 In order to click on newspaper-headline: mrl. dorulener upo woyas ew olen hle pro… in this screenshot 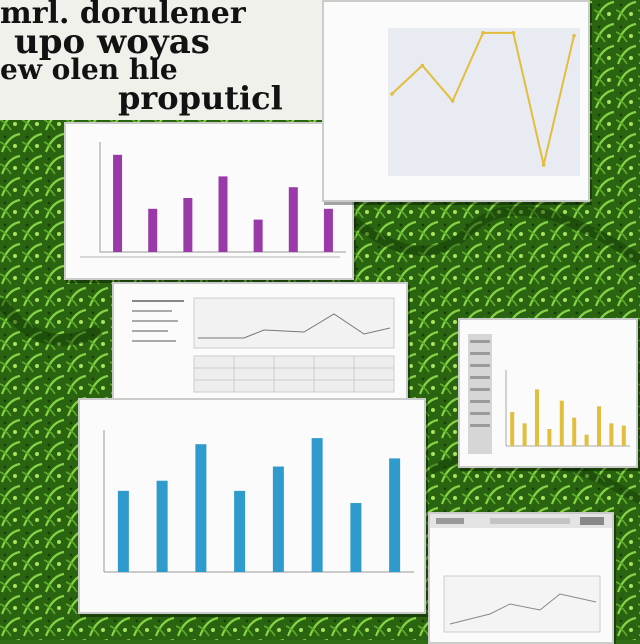, I will do `click(165, 60)`.